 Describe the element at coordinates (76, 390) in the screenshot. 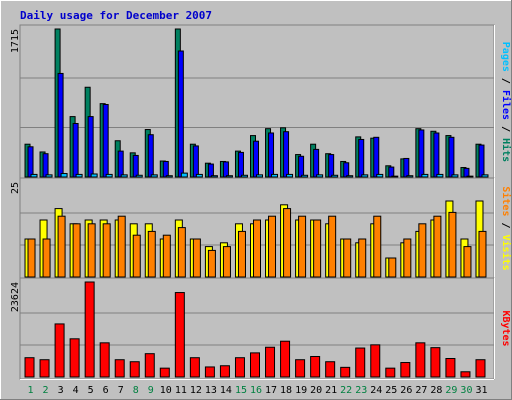

I see `day-label-4: 4` at that location.